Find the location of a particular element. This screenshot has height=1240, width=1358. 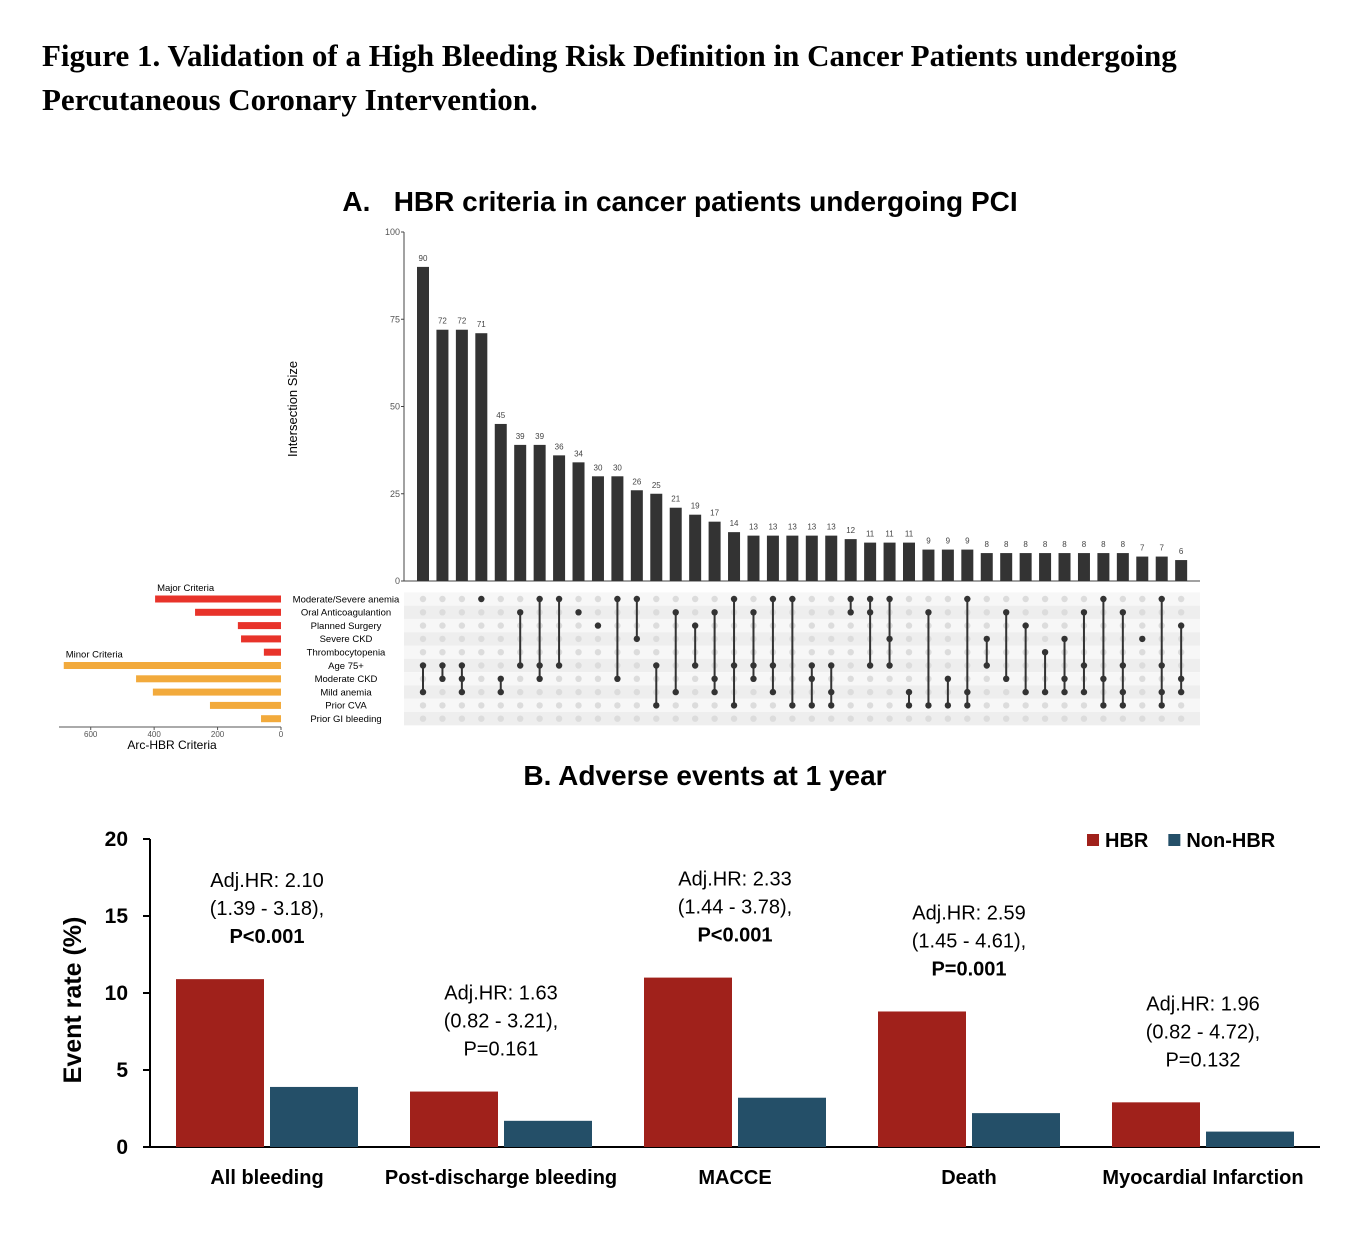

set-label: Oral Anticoagulantion is located at coordinates (346, 613).